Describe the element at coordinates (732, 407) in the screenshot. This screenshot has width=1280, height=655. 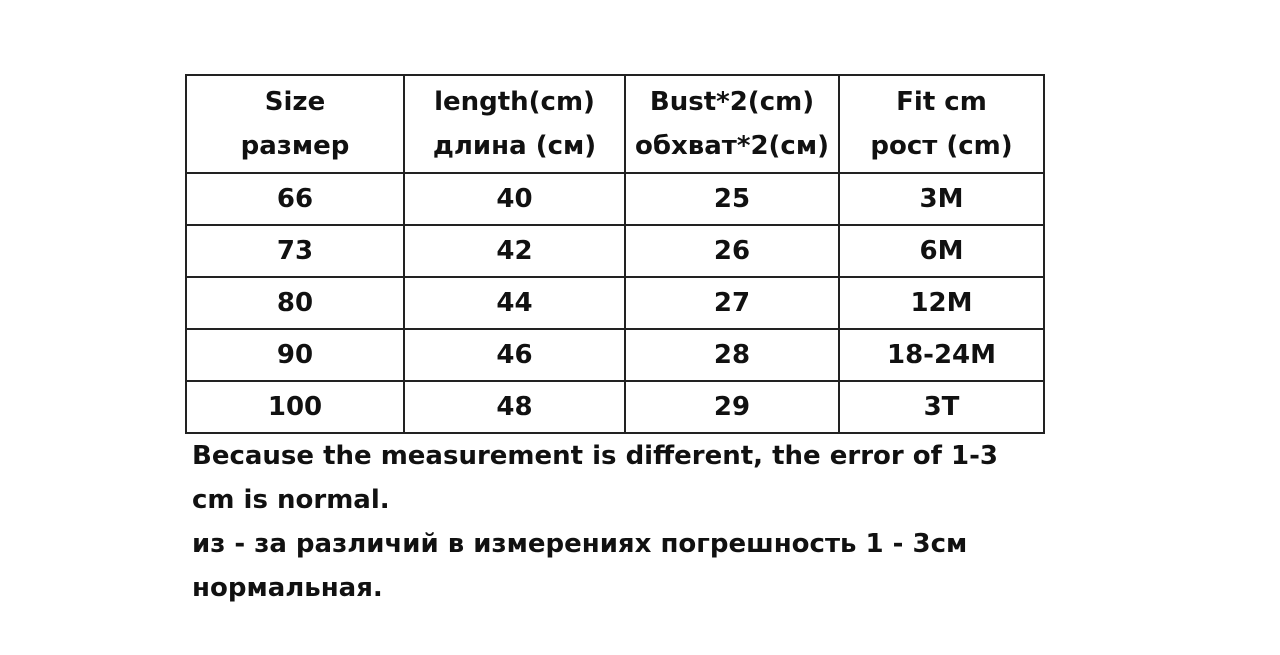
I see `table-cell: 29` at that location.